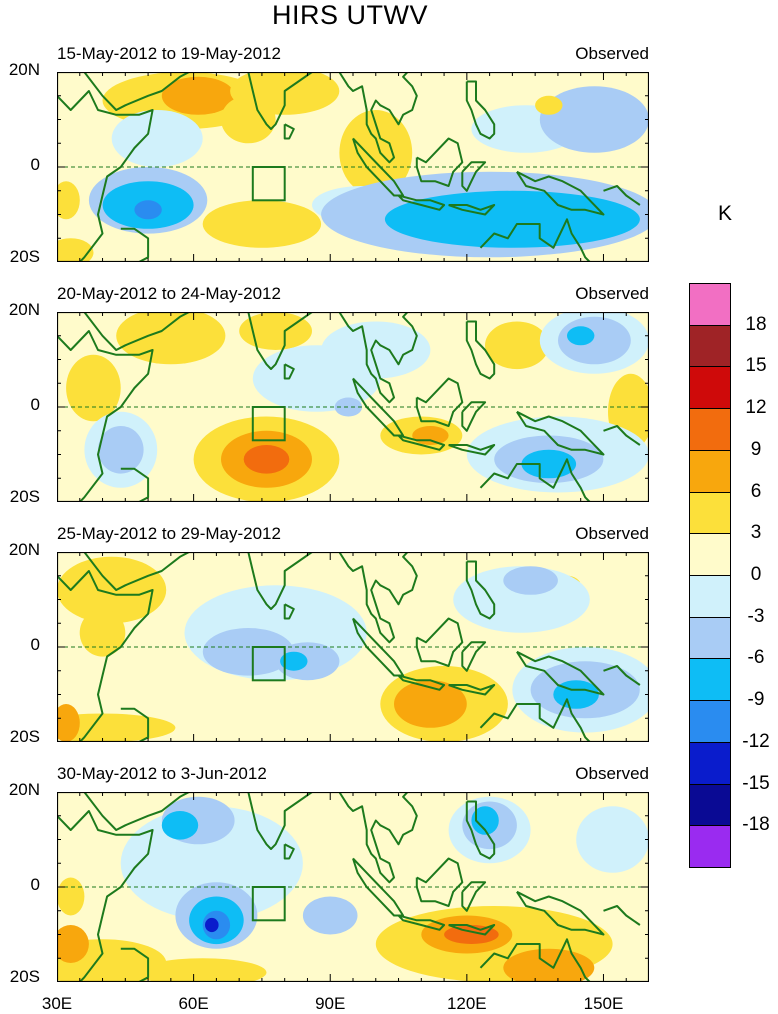 The height and width of the screenshot is (1014, 778). Describe the element at coordinates (169, 533) in the screenshot. I see `panel-title: 25-May-2012 to 29-May-2012` at that location.